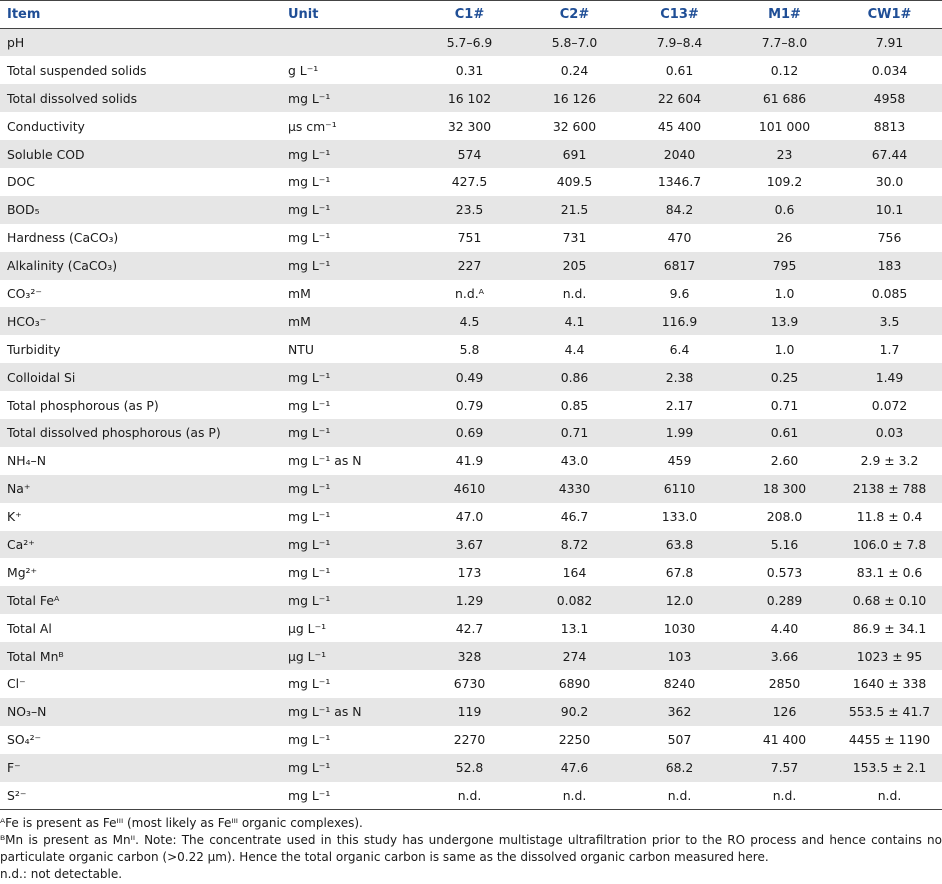 The width and height of the screenshot is (942, 884). I want to click on cell-m1: 5.16, so click(784, 544).